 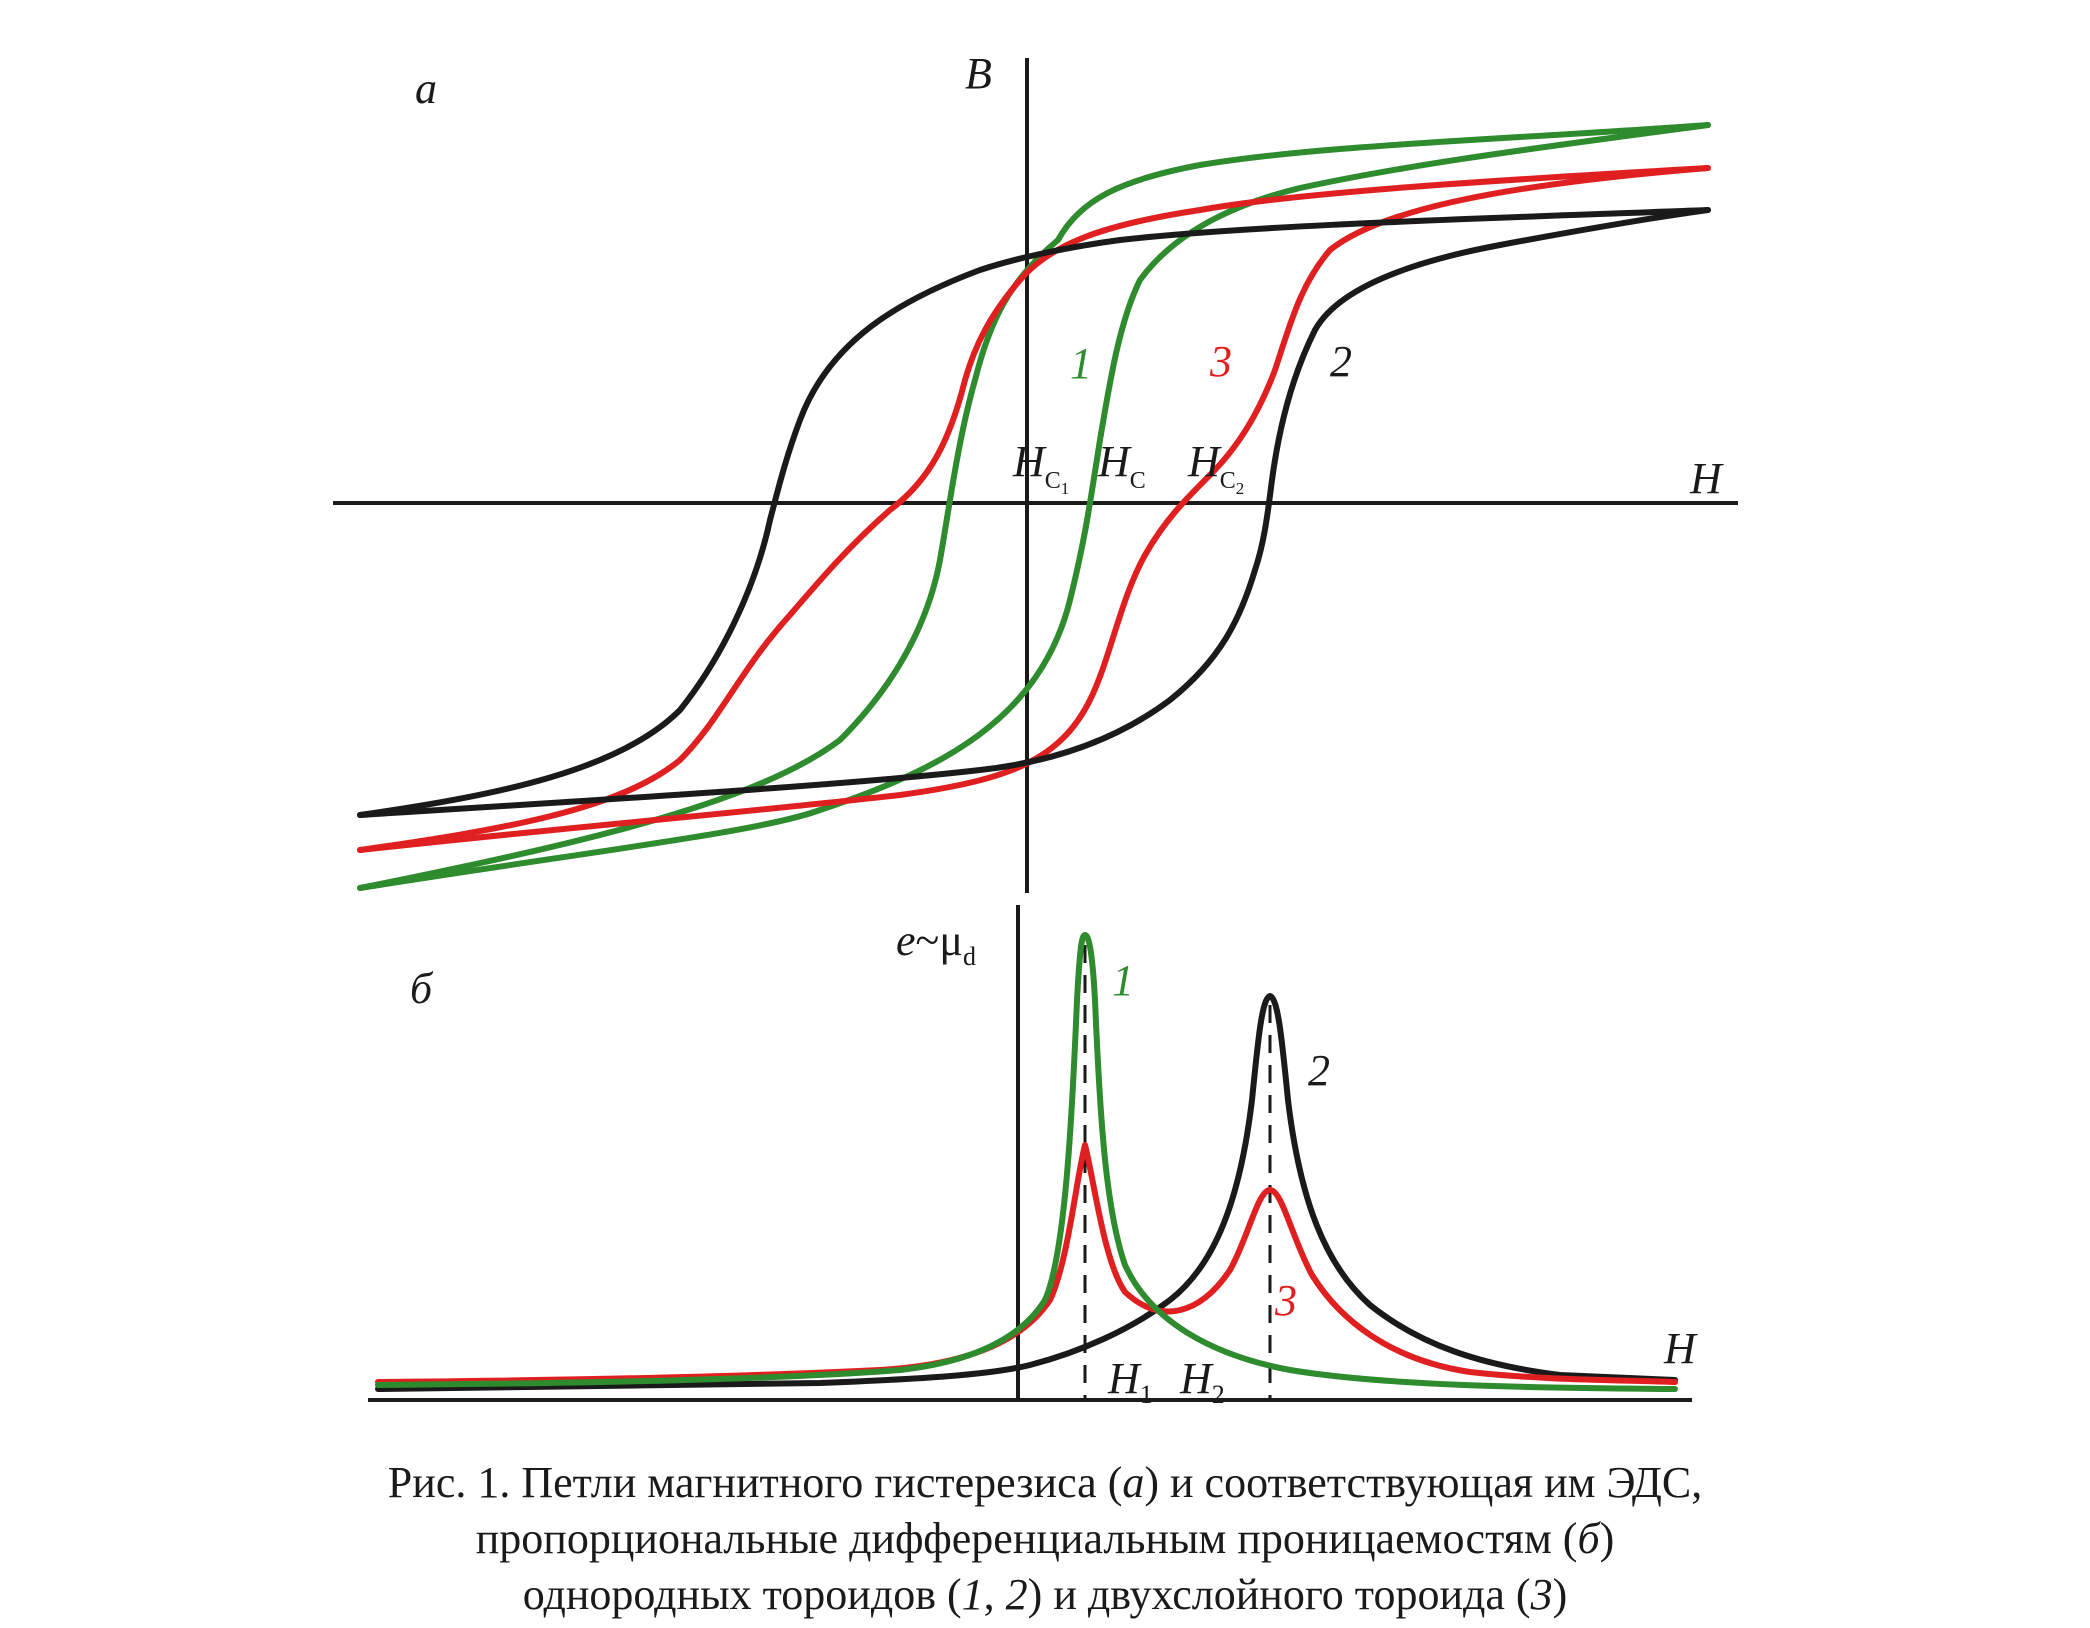 What do you see at coordinates (422, 988) in the screenshot?
I see `panel-b-label: б` at bounding box center [422, 988].